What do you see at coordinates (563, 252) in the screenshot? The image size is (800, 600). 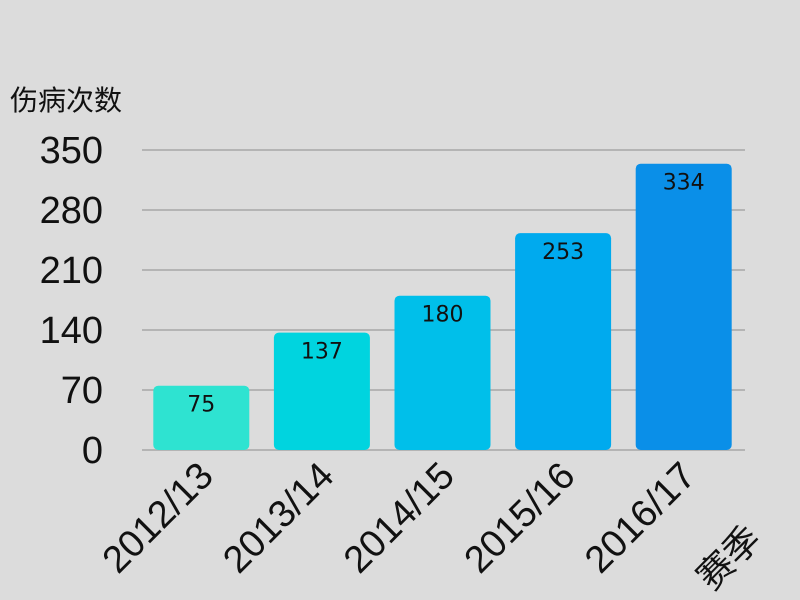 I see `data-label: 253` at bounding box center [563, 252].